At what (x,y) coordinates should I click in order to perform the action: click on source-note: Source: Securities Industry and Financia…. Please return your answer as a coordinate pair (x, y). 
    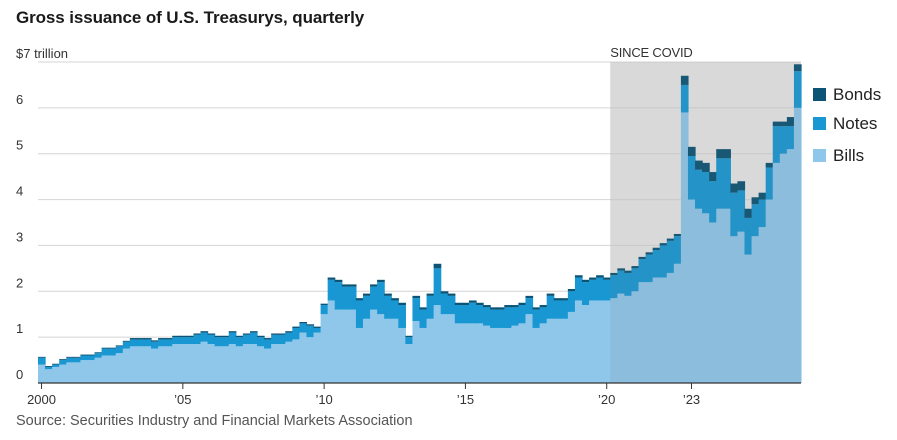
    Looking at the image, I should click on (214, 421).